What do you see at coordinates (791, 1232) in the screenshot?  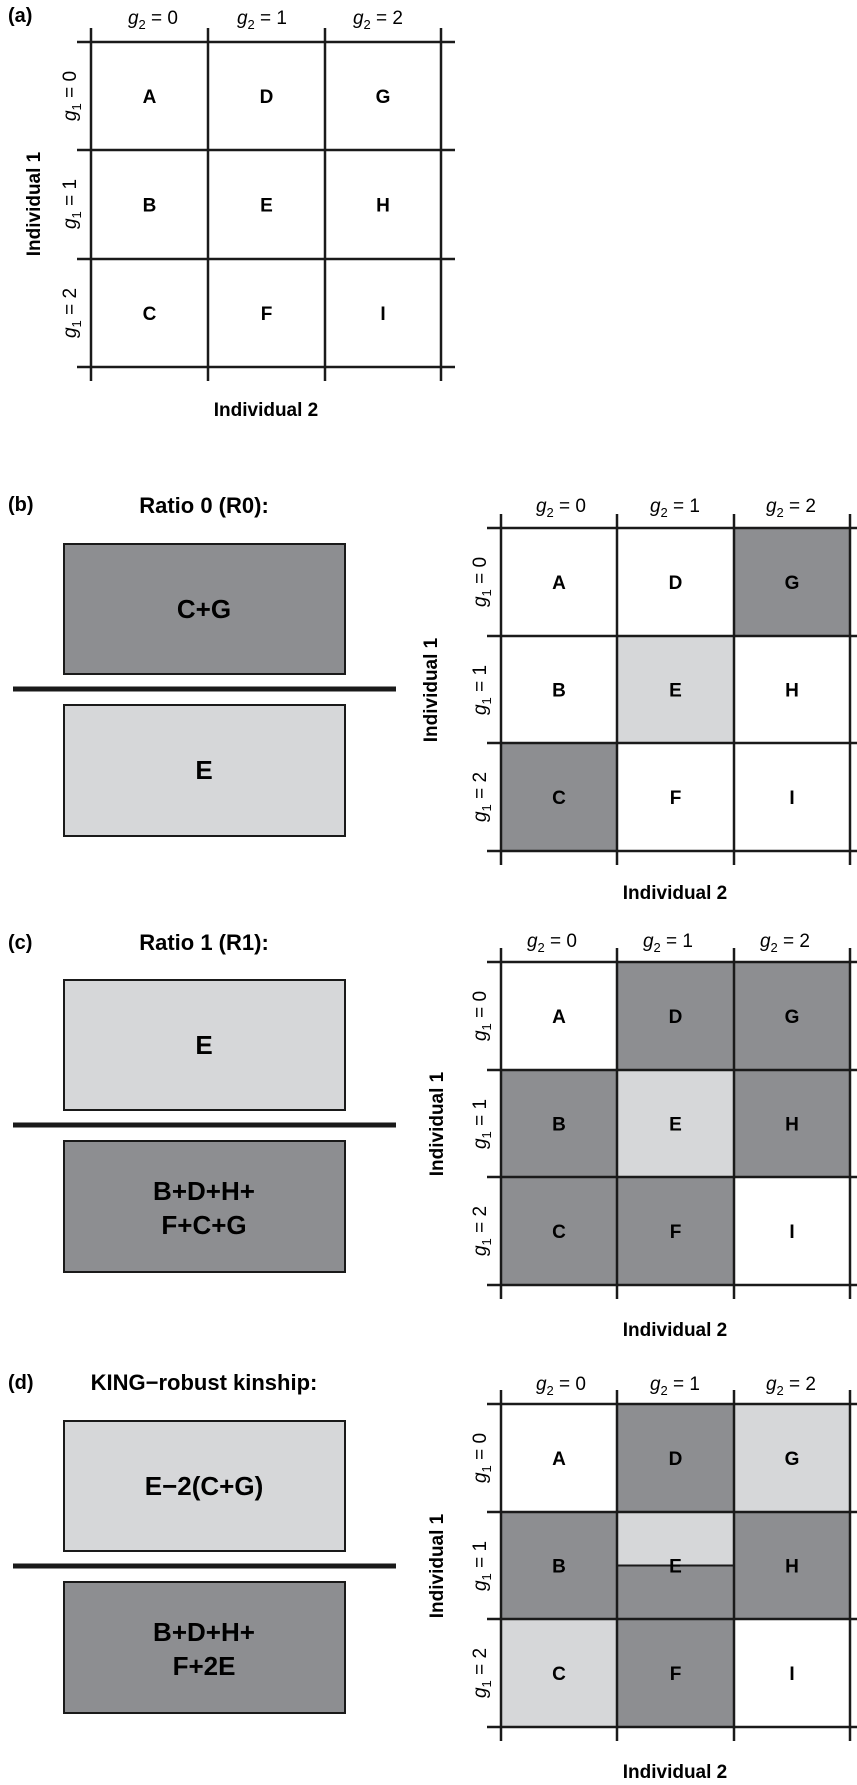 I see `c-cell-letter-2-2: I` at bounding box center [791, 1232].